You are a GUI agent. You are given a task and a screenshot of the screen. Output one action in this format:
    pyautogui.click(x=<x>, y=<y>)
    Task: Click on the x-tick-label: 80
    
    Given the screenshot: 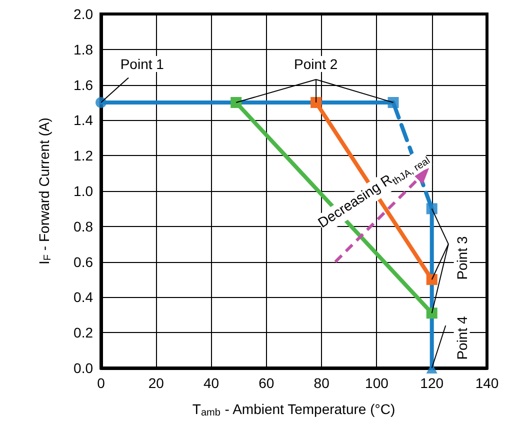 What is the action you would take?
    pyautogui.click(x=322, y=383)
    